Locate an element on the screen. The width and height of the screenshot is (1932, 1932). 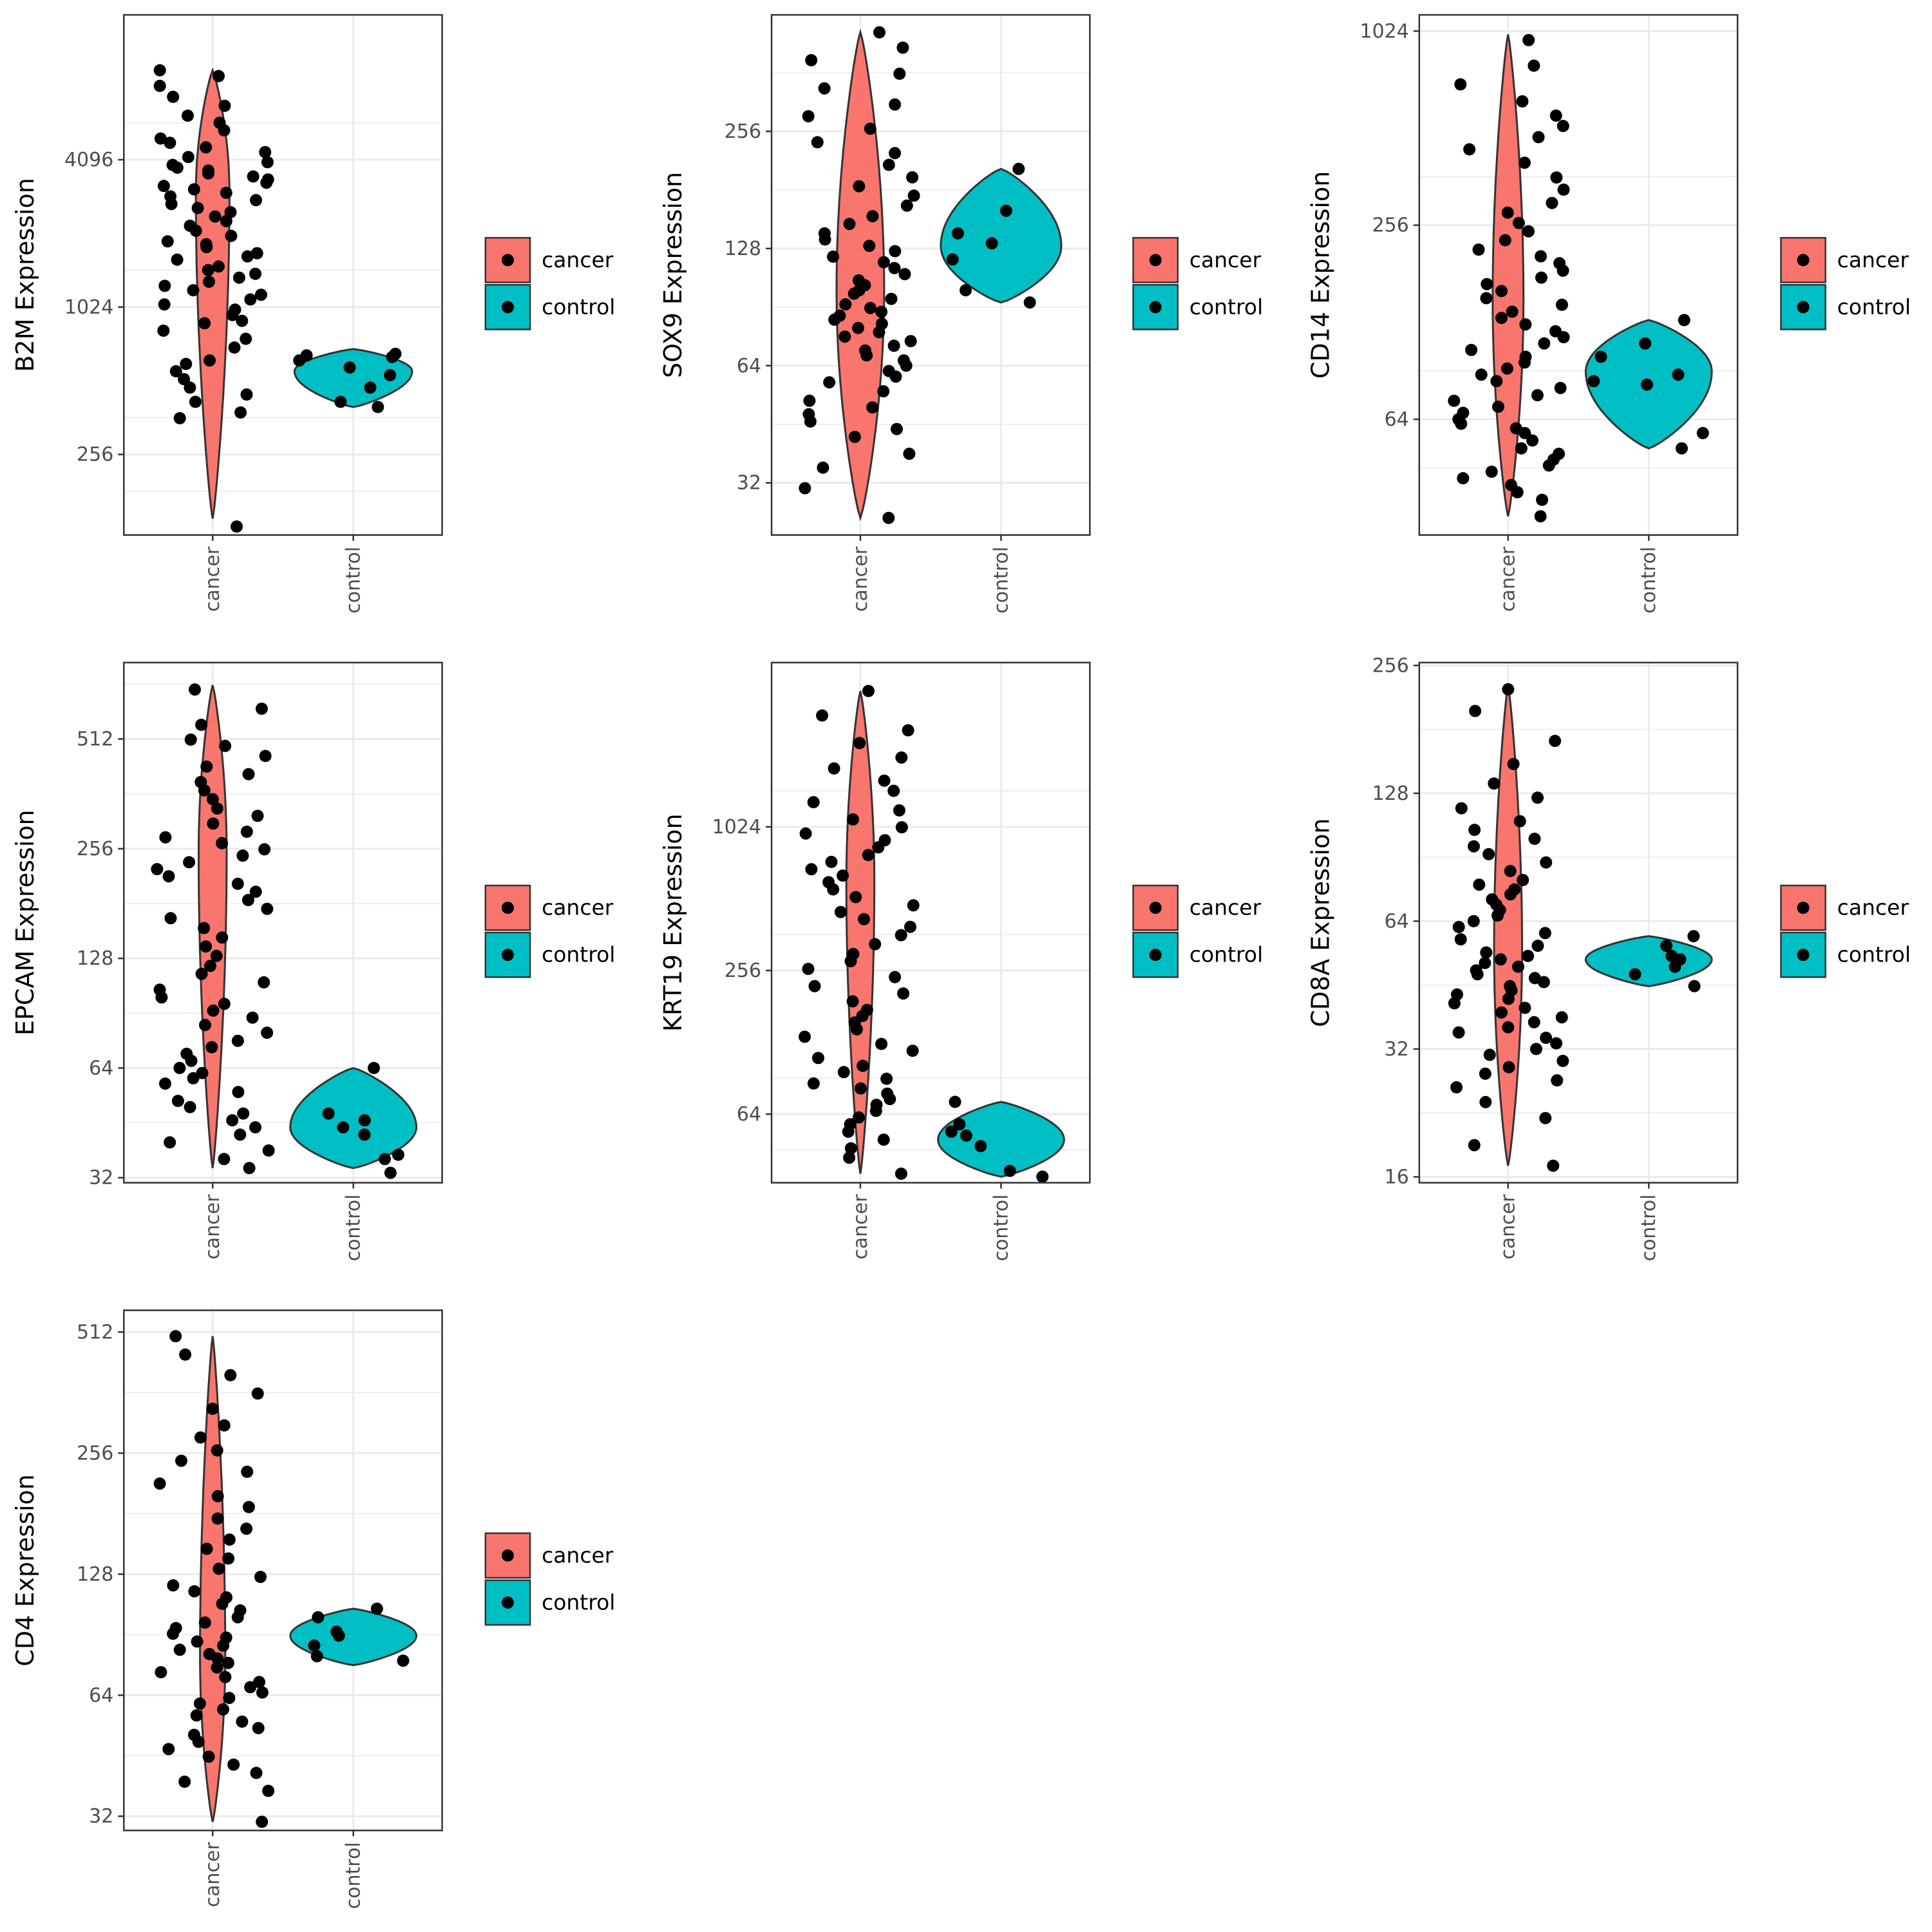
y-tick-label: 64 is located at coordinates (1397, 921).